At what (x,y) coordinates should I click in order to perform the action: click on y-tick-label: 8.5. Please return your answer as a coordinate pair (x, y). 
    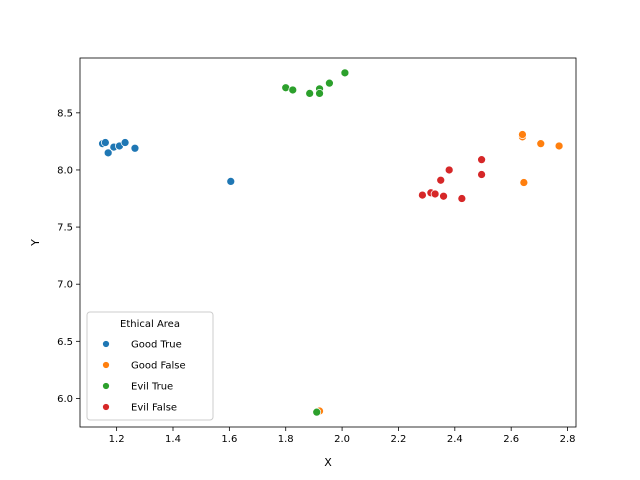
    Looking at the image, I should click on (65, 113).